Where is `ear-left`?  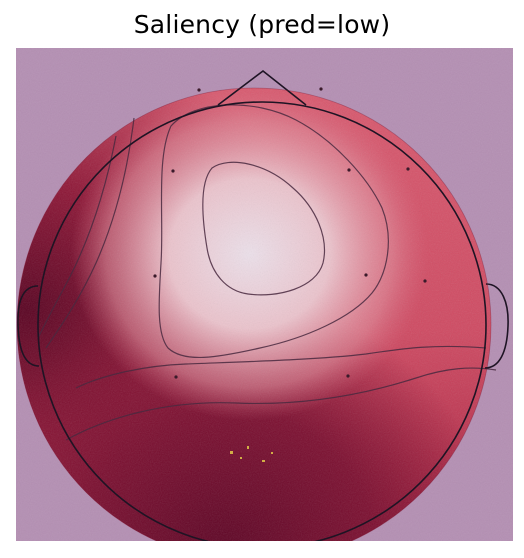
ear-left is located at coordinates (28, 326).